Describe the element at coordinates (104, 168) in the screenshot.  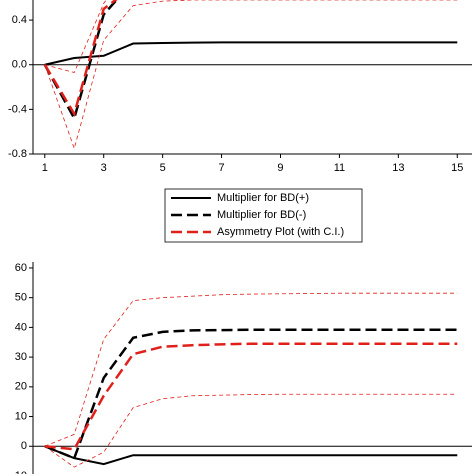
I see `x-tick-label: 3` at that location.